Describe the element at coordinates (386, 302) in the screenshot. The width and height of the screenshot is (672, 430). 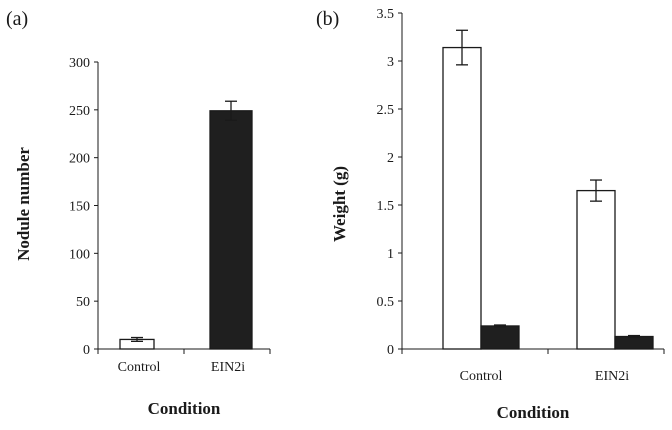
I see `panel-b-y-tick-label: 0.5` at that location.